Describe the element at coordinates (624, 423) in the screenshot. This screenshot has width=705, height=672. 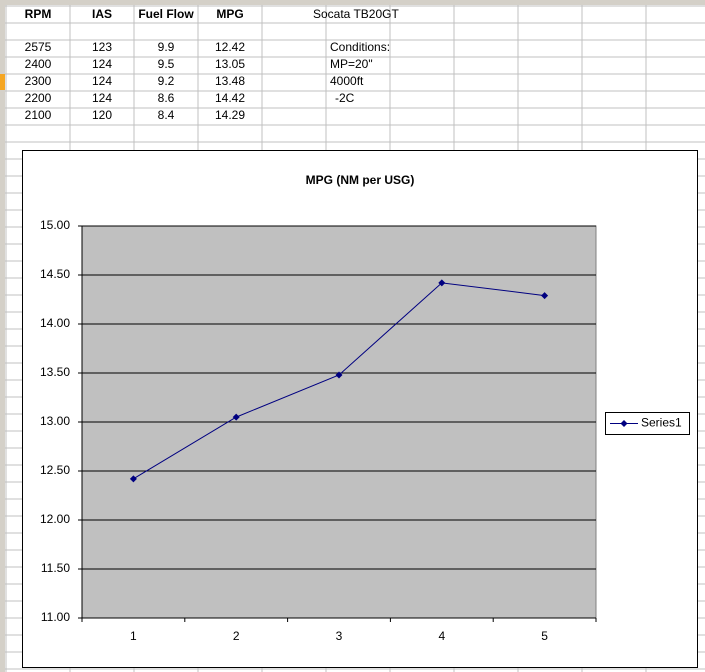
I see `legend-marker` at that location.